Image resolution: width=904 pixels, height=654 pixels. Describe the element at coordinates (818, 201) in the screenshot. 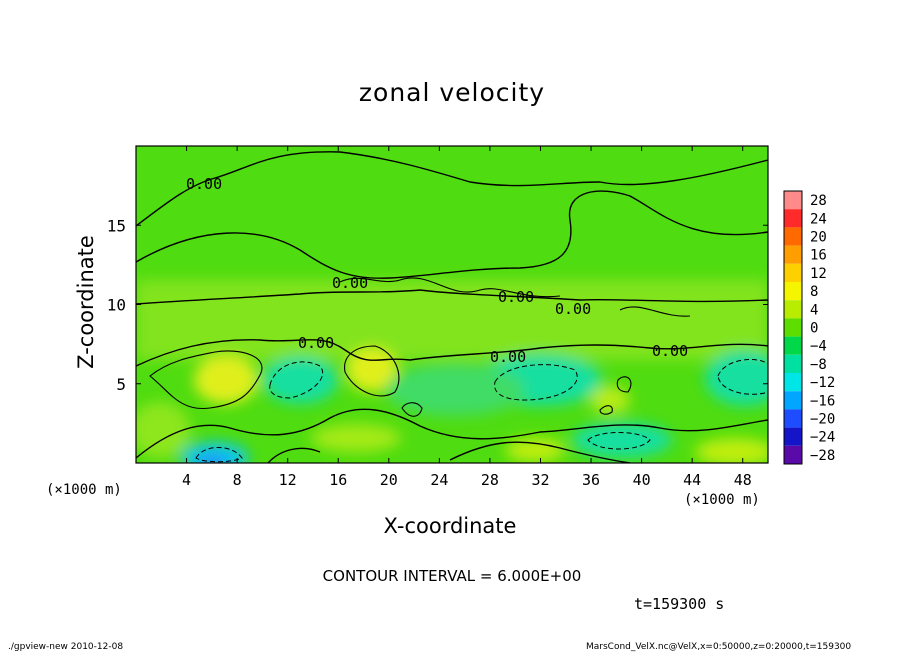

I see `colorbar-label: 28` at that location.